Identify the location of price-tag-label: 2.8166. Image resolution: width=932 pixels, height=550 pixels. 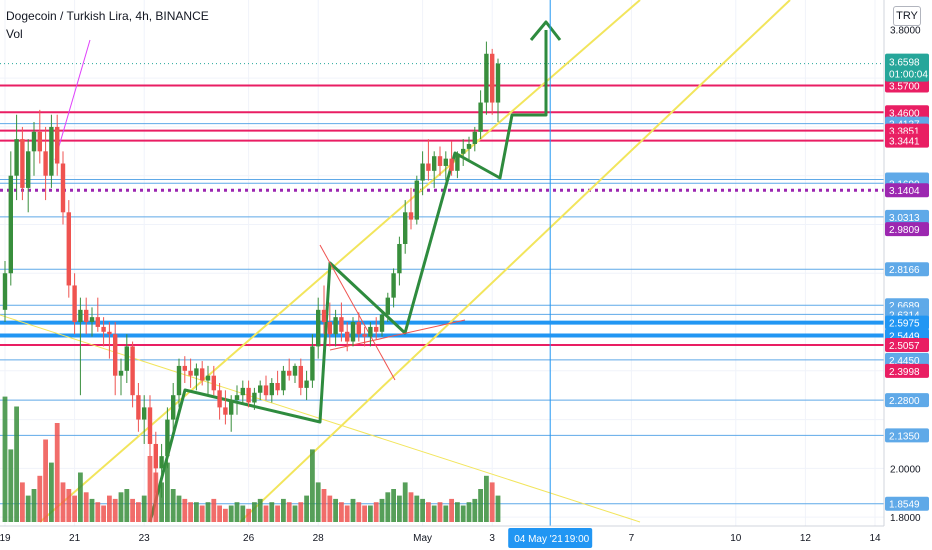
(904, 270).